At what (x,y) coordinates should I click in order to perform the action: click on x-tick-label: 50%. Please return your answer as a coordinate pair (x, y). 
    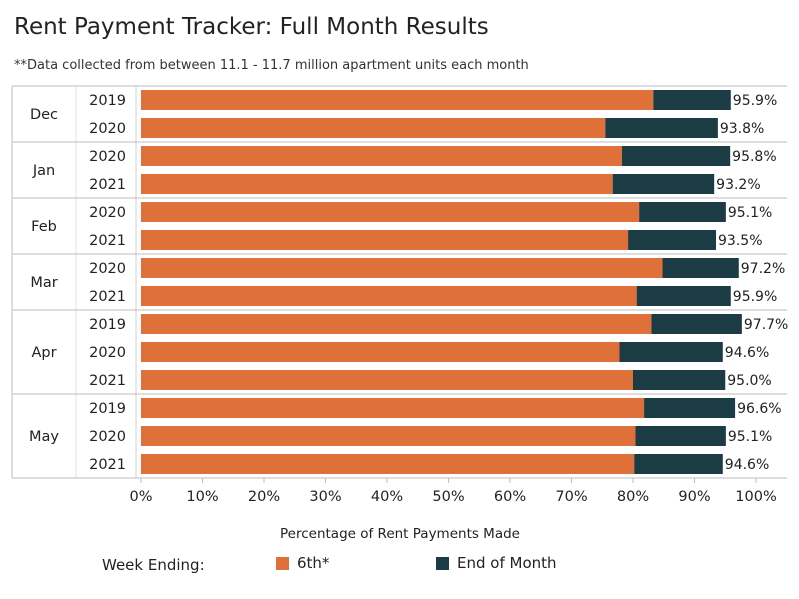
    Looking at the image, I should click on (448, 497).